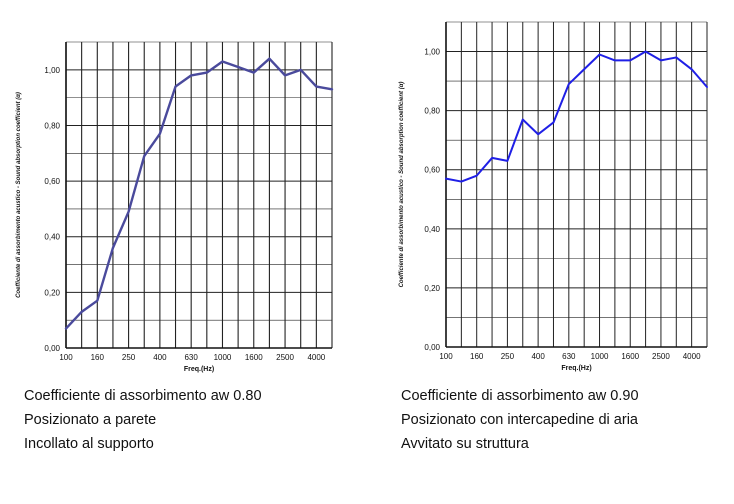  What do you see at coordinates (600, 356) in the screenshot?
I see `chart-1-x-tick-label: 1000` at bounding box center [600, 356].